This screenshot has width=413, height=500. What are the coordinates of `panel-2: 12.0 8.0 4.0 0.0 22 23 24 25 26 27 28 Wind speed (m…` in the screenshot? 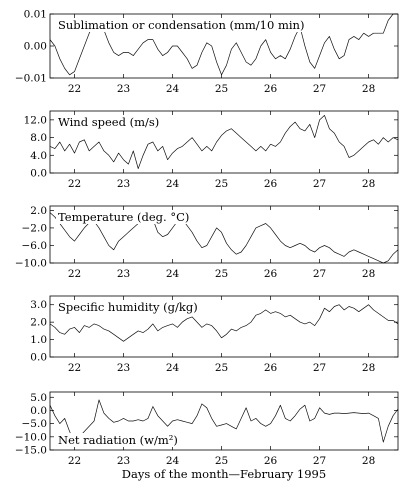 It's located at (211, 150).